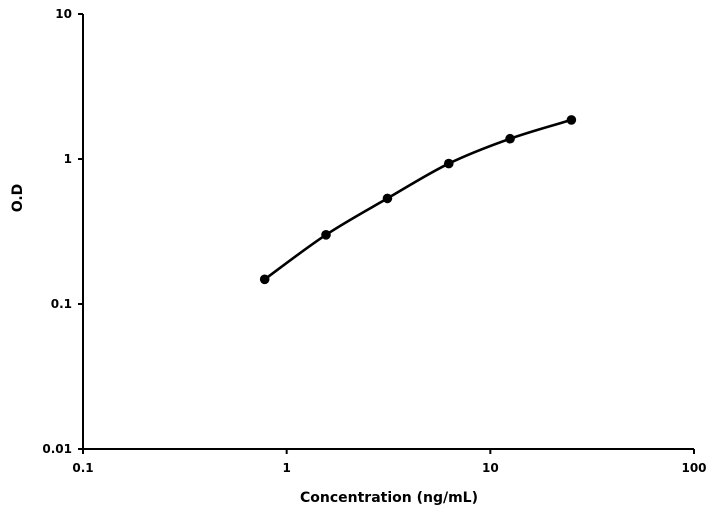 The image size is (707, 508). What do you see at coordinates (18, 198) in the screenshot?
I see `y-axis-title: O.D` at bounding box center [18, 198].